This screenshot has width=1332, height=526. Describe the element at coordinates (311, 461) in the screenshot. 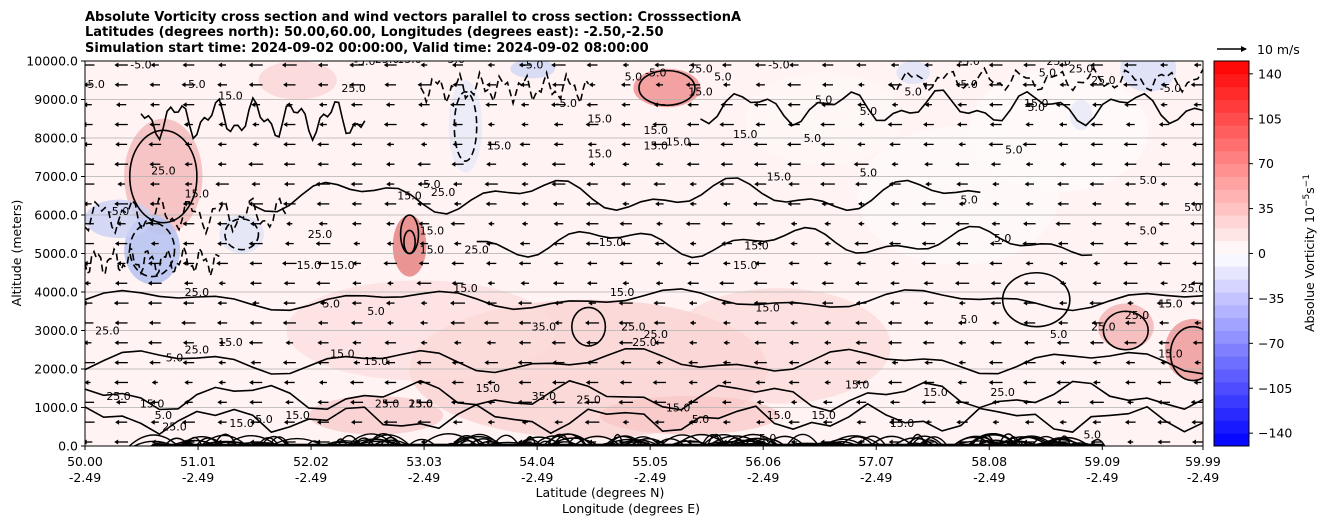

I see `x-tick-label-lat: 52.02` at that location.